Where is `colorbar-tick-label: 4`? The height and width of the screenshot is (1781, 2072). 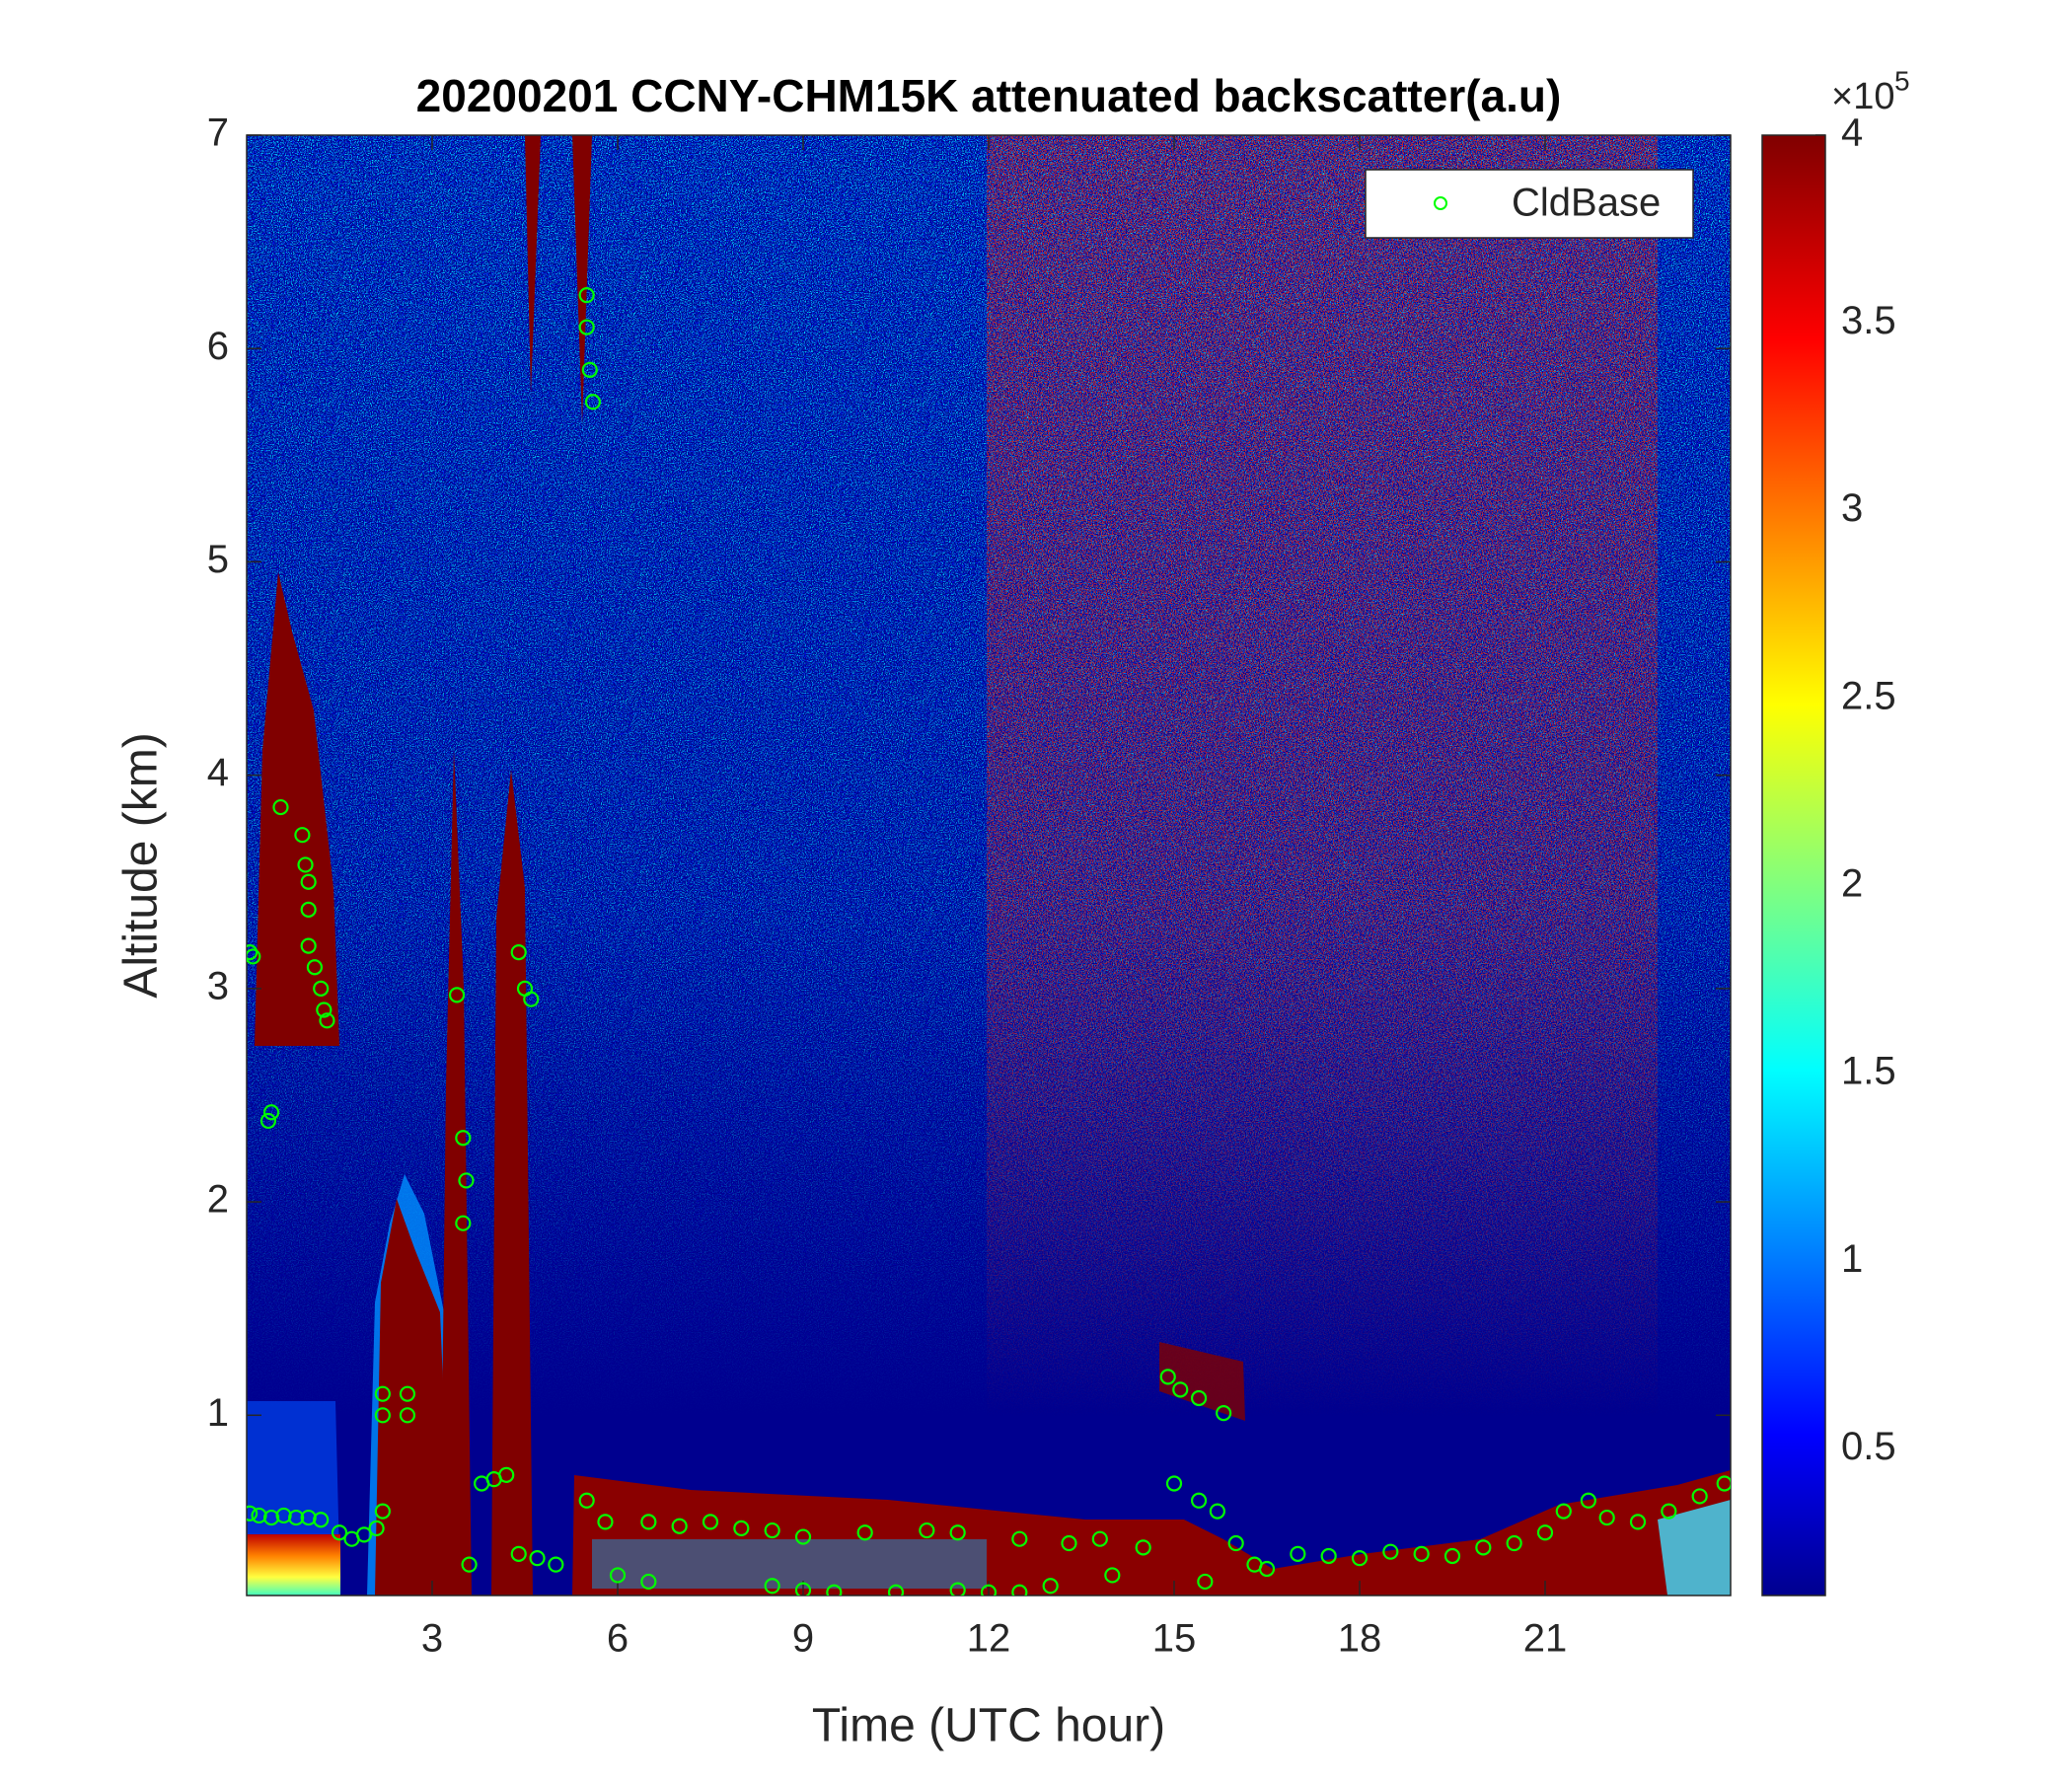 colorbar-tick-label: 4 is located at coordinates (1852, 133).